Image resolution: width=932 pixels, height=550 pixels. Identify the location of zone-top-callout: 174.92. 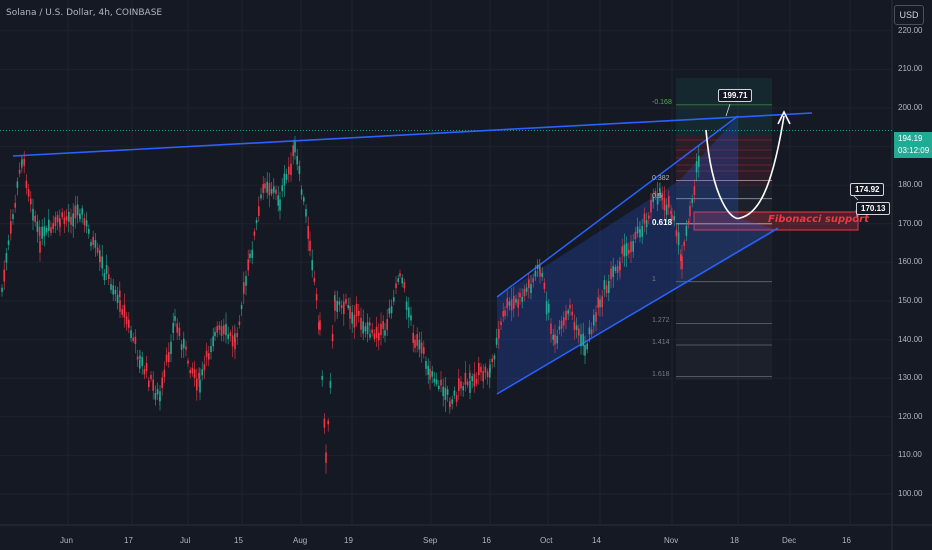
(867, 189).